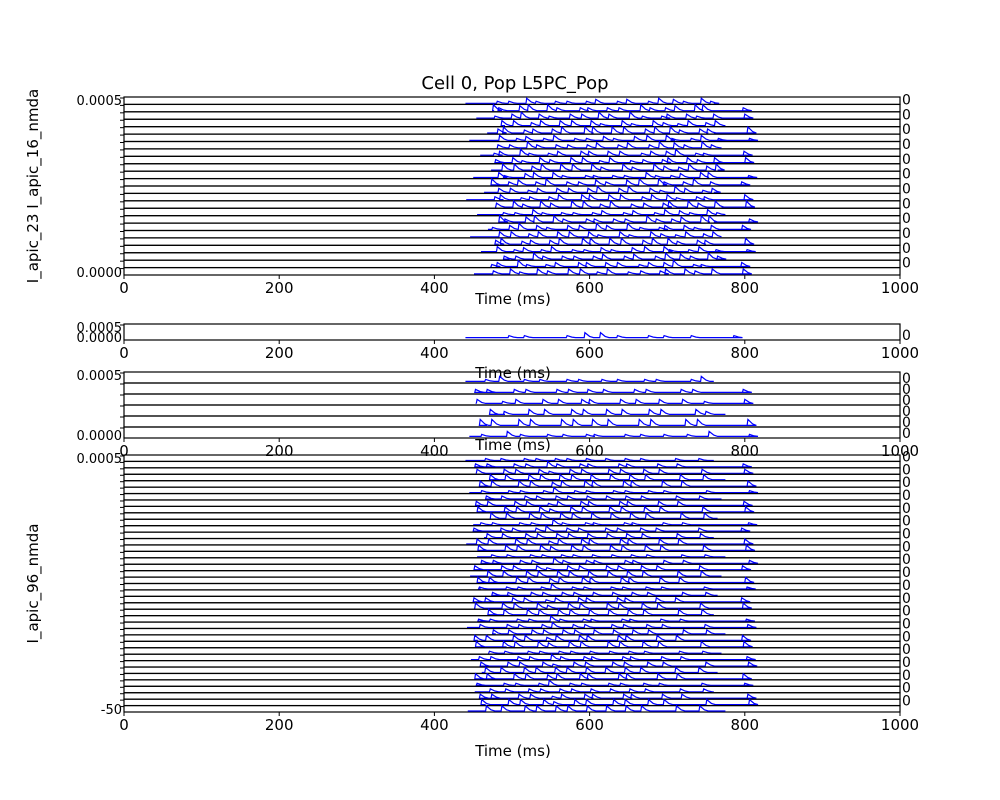  What do you see at coordinates (33, 584) in the screenshot?
I see `y-axis-label: I_apic_96_nmda` at bounding box center [33, 584].